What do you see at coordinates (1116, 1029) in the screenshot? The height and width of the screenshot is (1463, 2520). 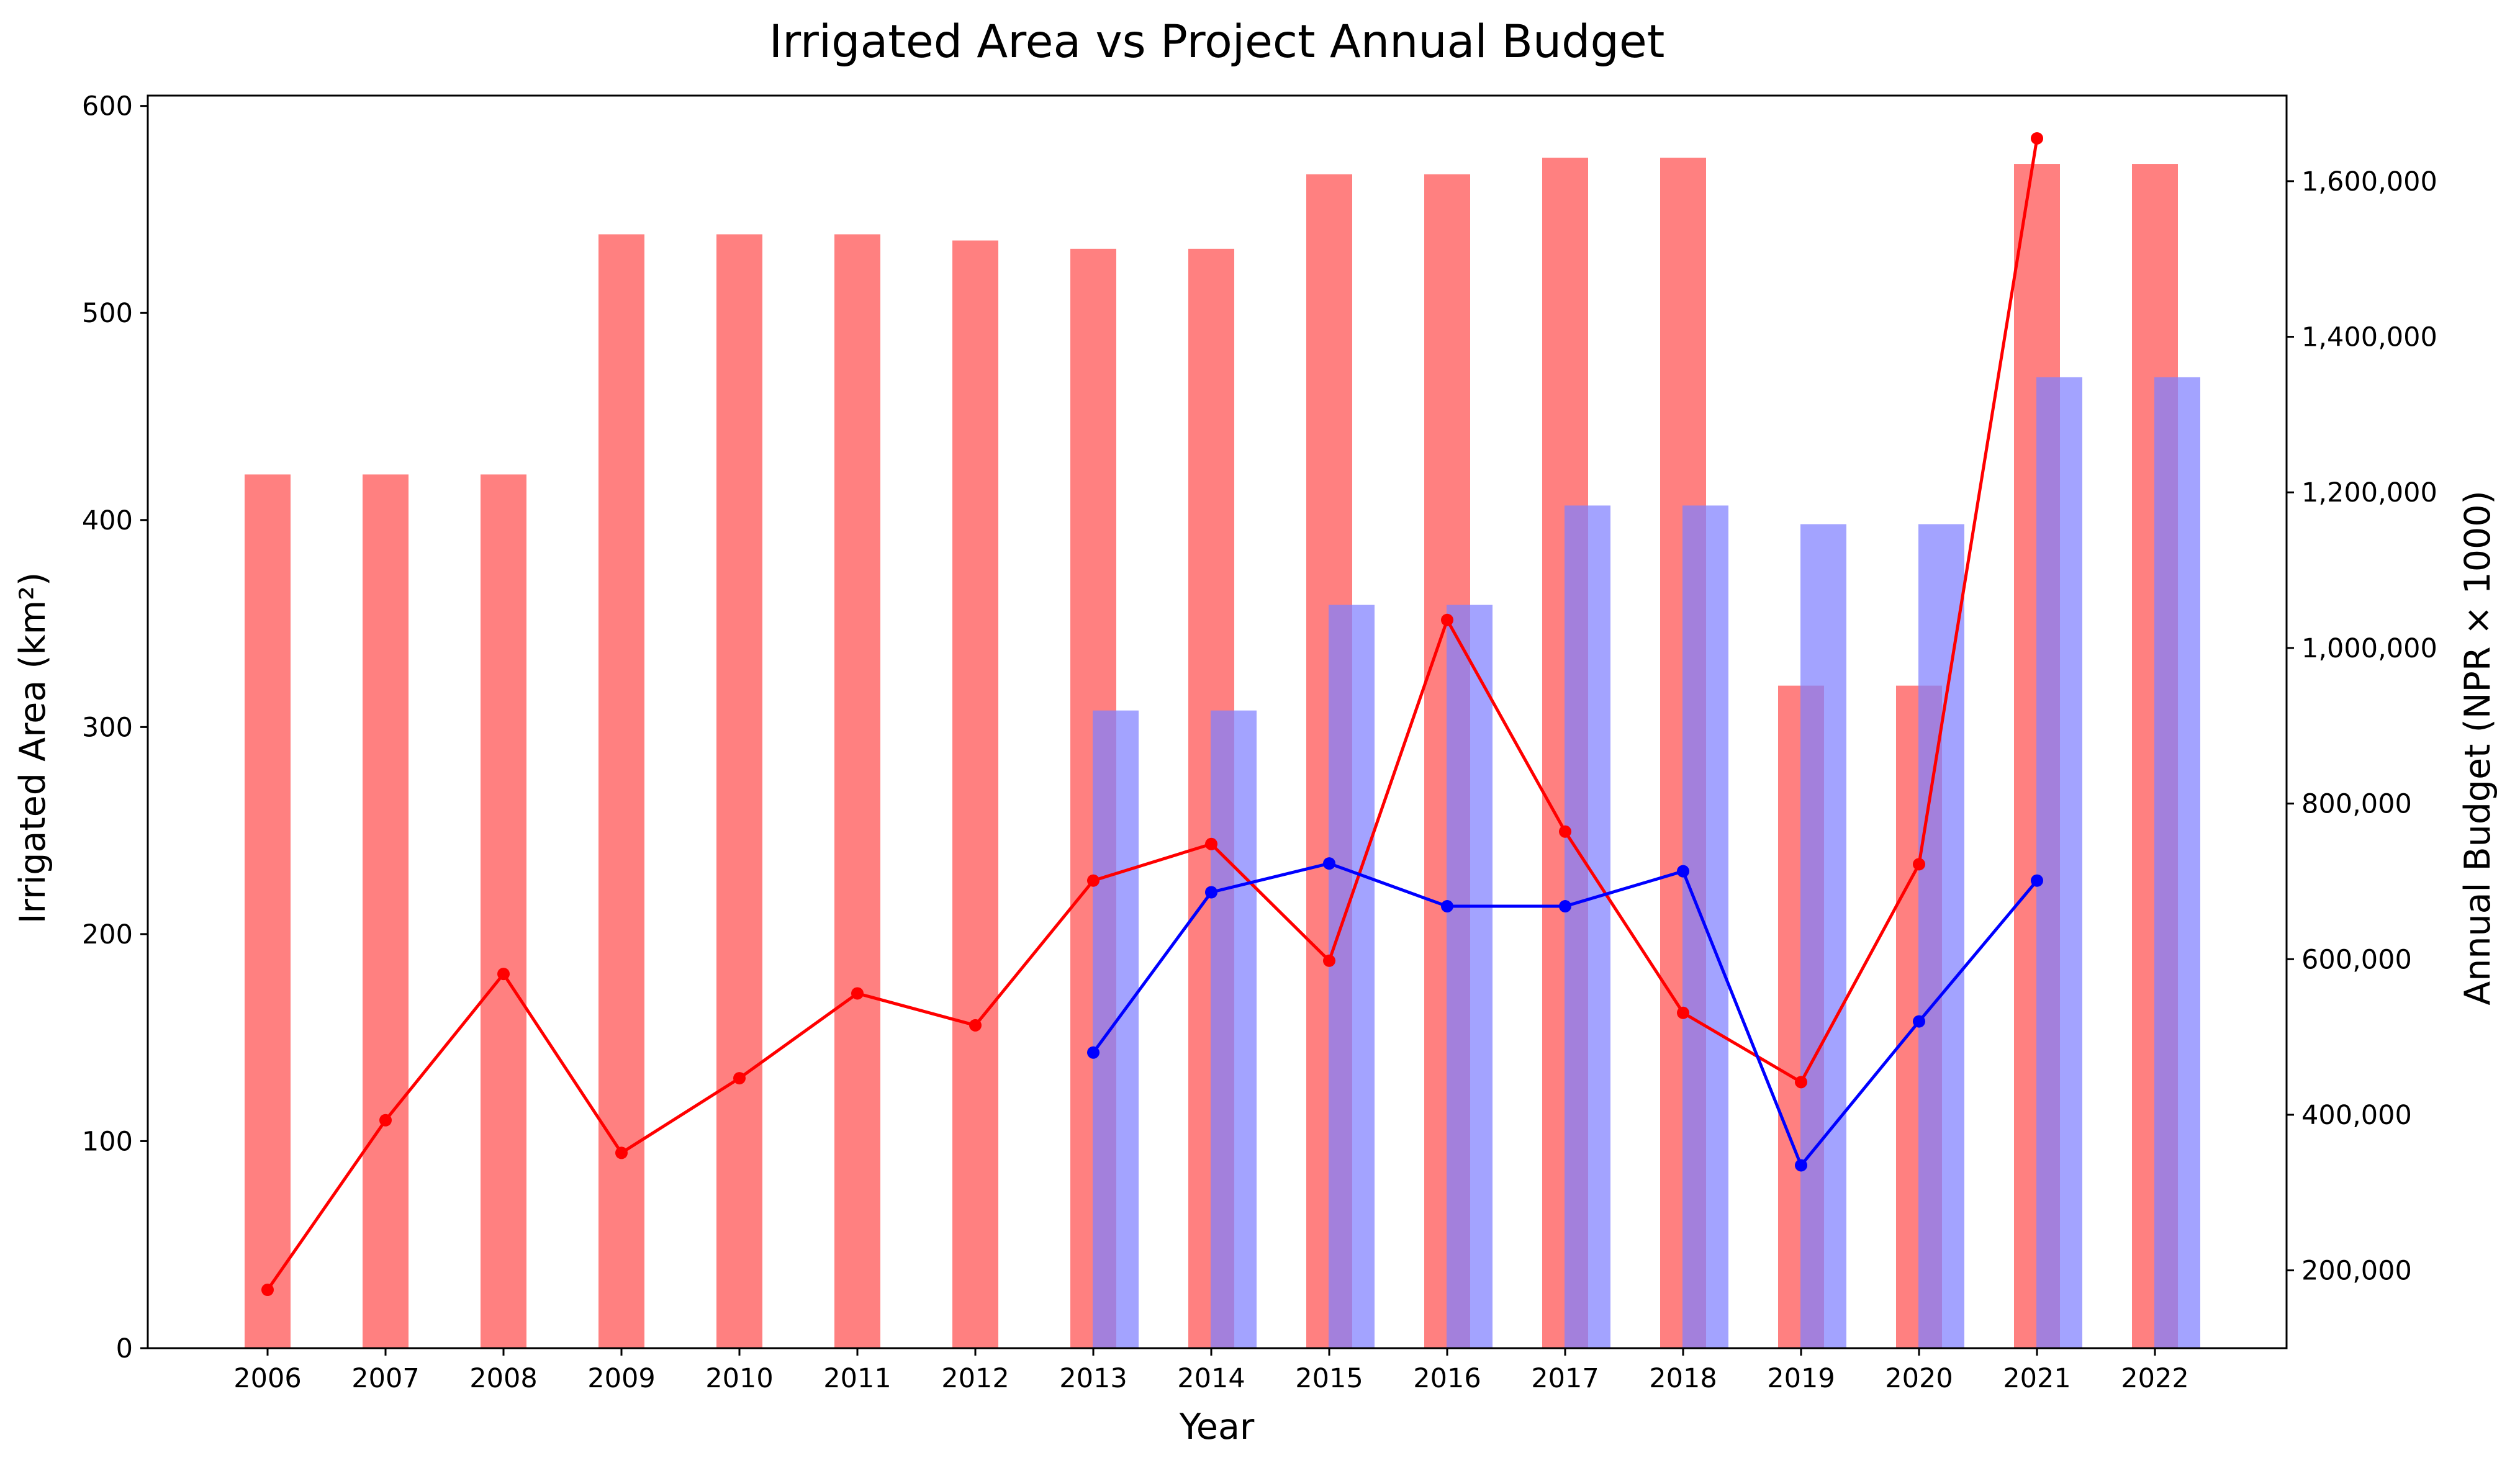 I see `bar-b-2013` at bounding box center [1116, 1029].